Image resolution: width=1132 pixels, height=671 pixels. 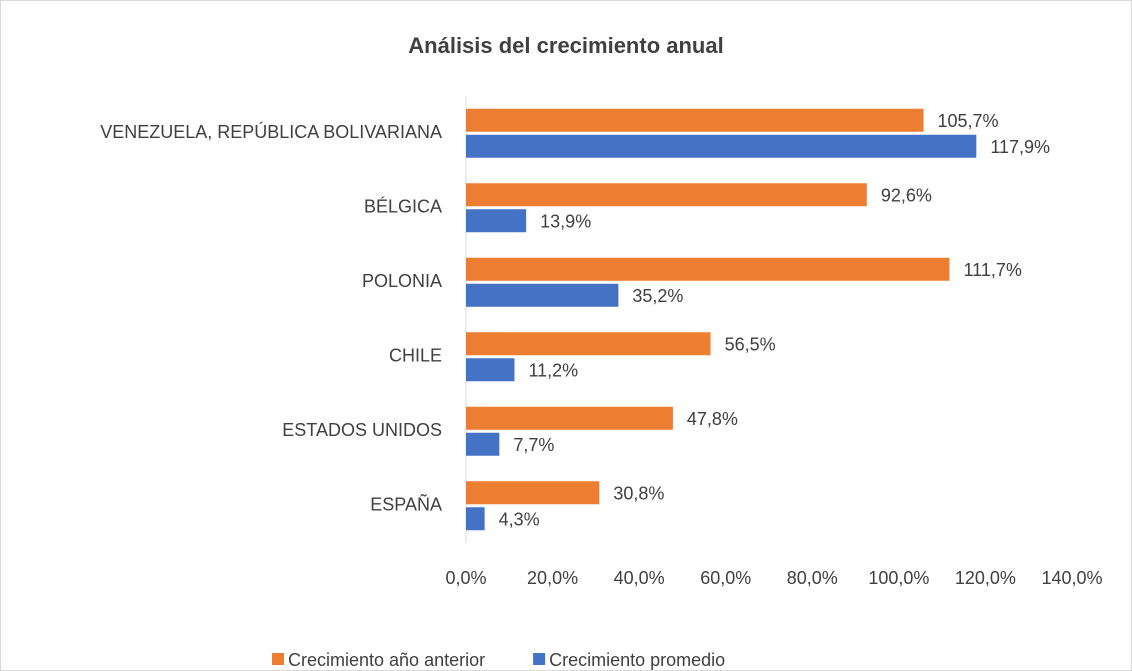 I want to click on chart-title: Análisis del crecimiento anual, so click(x=565, y=45).